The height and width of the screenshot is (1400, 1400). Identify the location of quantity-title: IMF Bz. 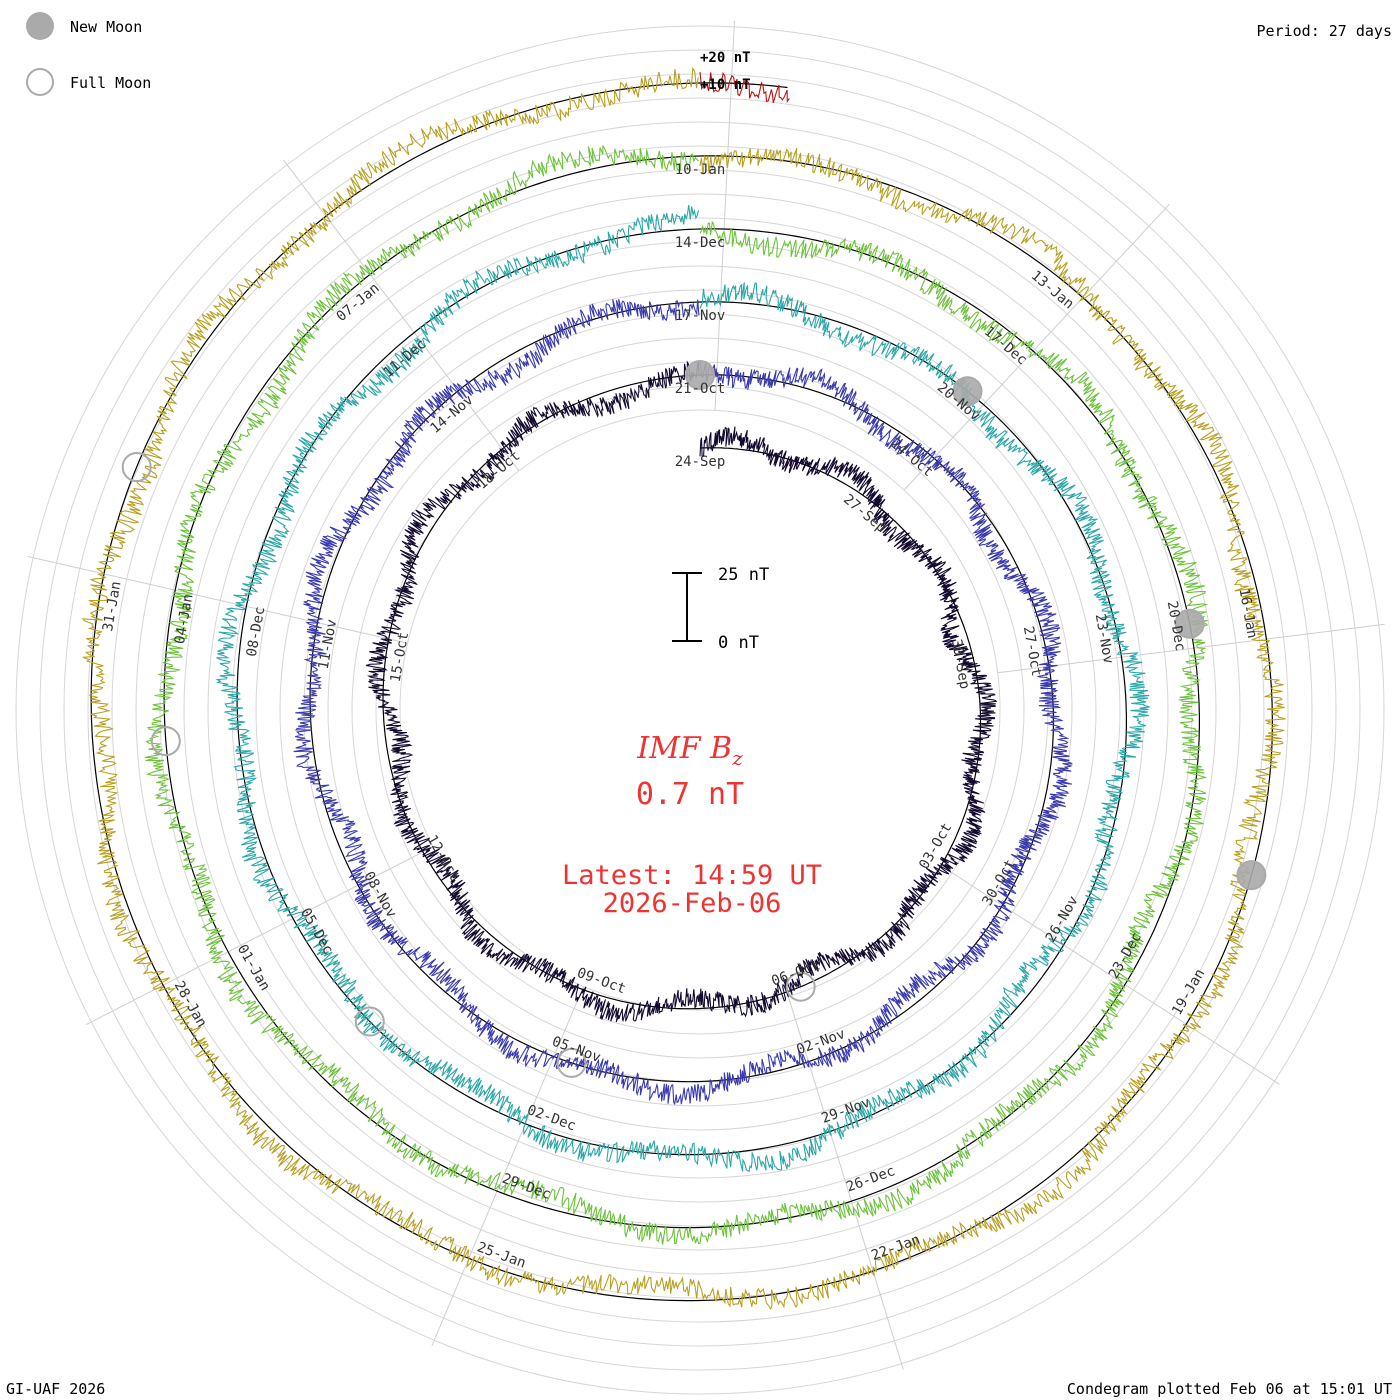
(689, 750).